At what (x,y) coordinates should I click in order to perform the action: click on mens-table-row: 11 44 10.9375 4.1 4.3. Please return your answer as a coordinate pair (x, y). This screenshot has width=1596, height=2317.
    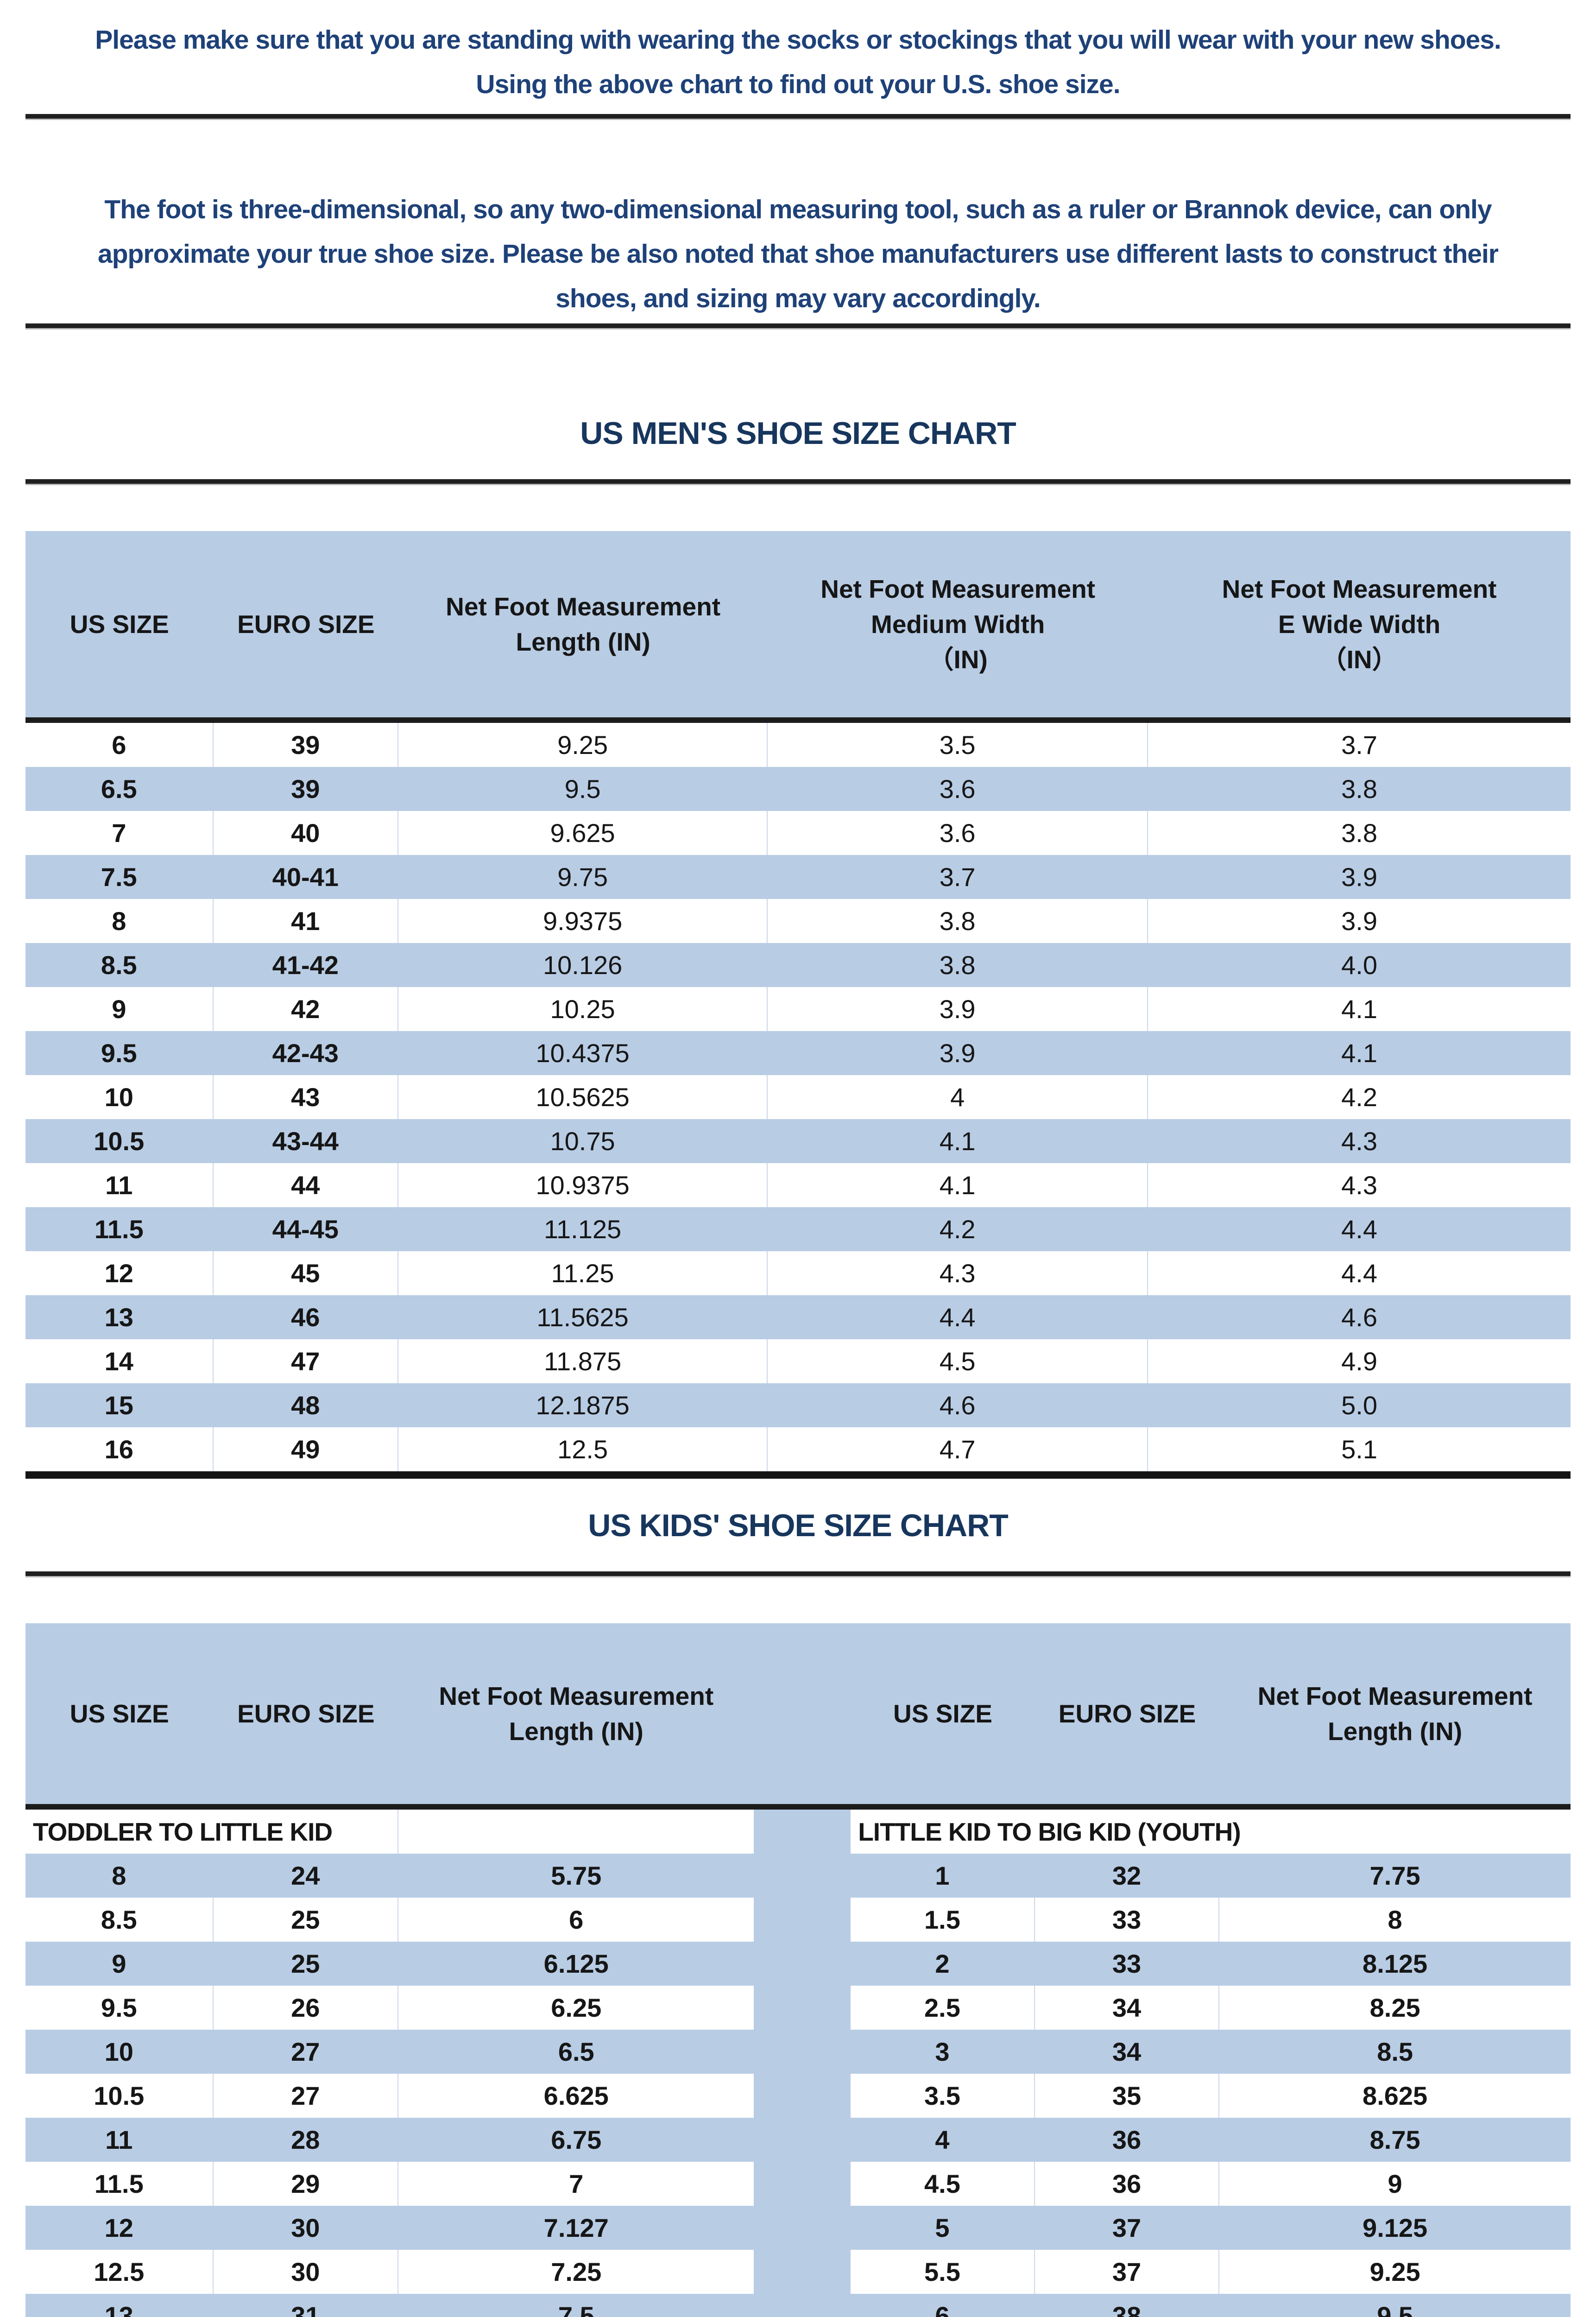
    Looking at the image, I should click on (798, 1185).